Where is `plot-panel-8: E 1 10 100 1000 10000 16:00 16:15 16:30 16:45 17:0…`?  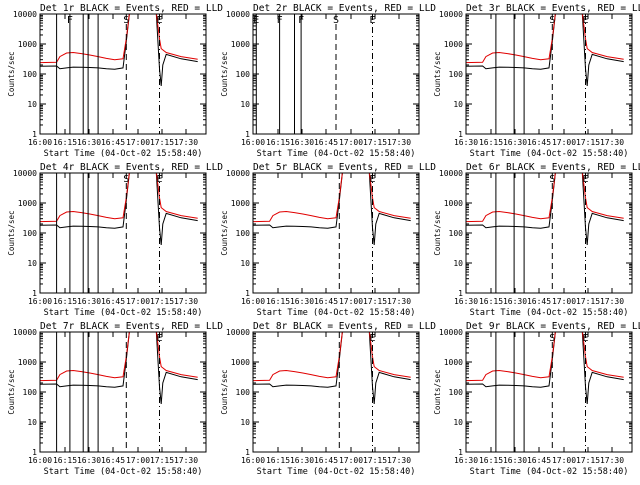 plot-panel-8: E 1 10 100 1000 10000 16:00 16:15 16:30 16:45 17:0… is located at coordinates (328, 399).